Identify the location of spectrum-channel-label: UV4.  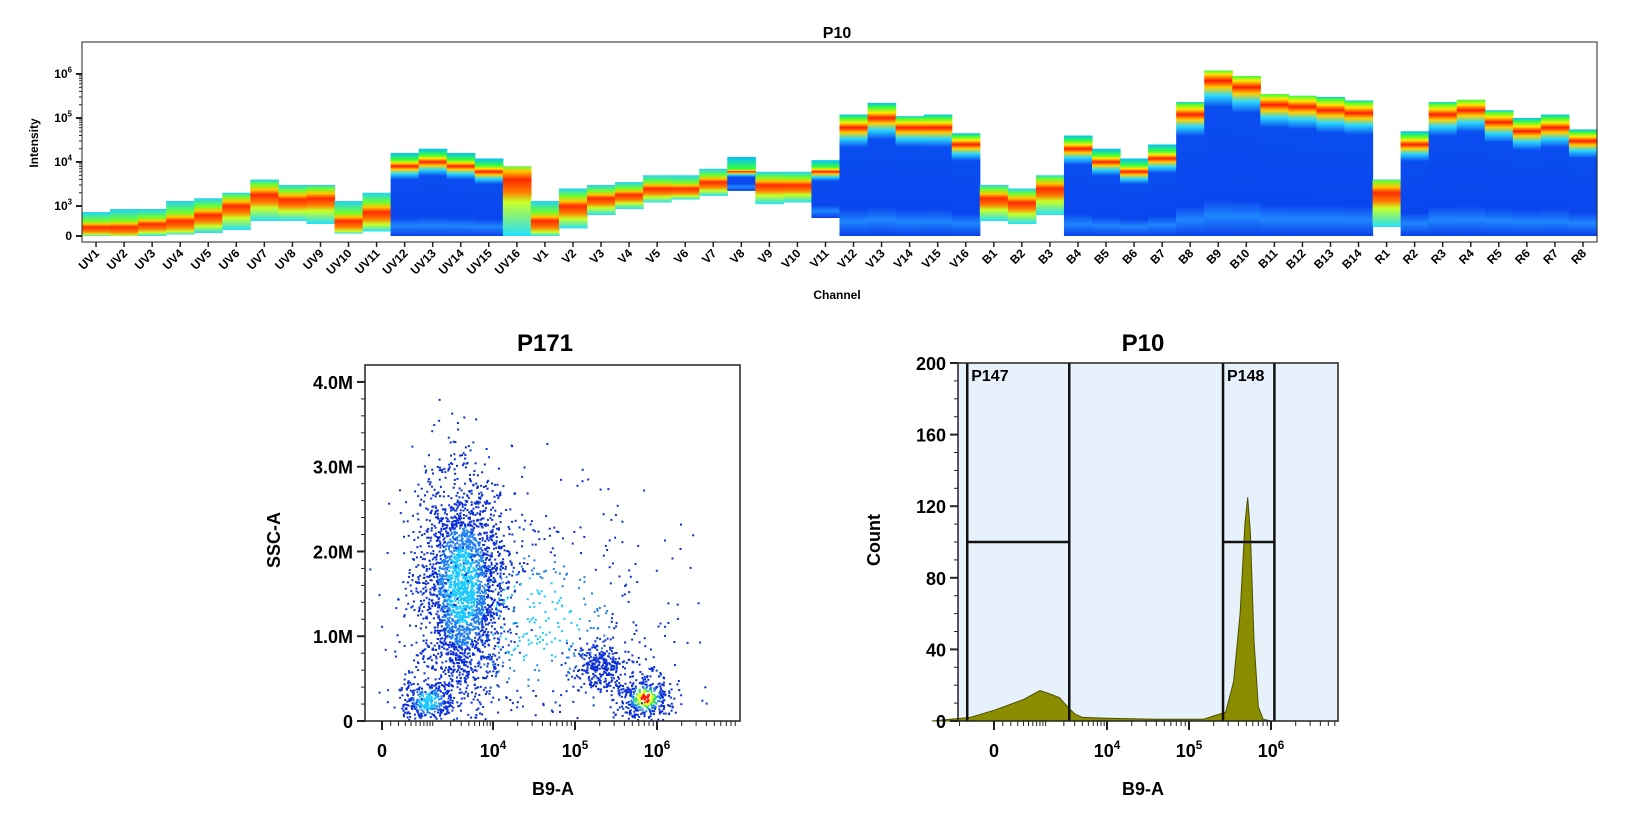
(173, 259).